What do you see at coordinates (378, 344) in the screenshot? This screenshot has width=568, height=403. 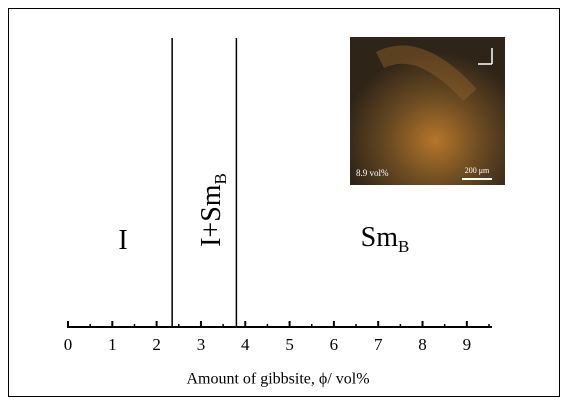 I see `x-tick-label: 7` at bounding box center [378, 344].